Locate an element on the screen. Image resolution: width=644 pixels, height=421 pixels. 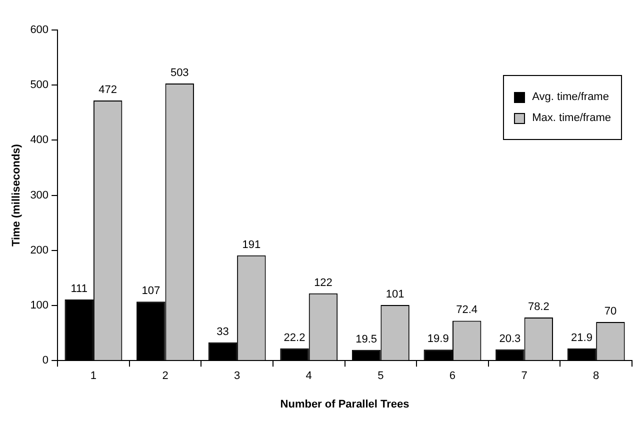
data-label: 472 is located at coordinates (107, 90).